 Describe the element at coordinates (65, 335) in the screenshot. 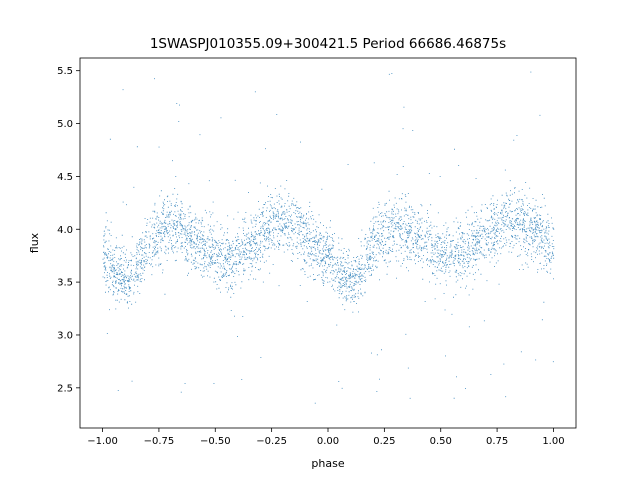

I see `y-tick-label: 3.0` at that location.